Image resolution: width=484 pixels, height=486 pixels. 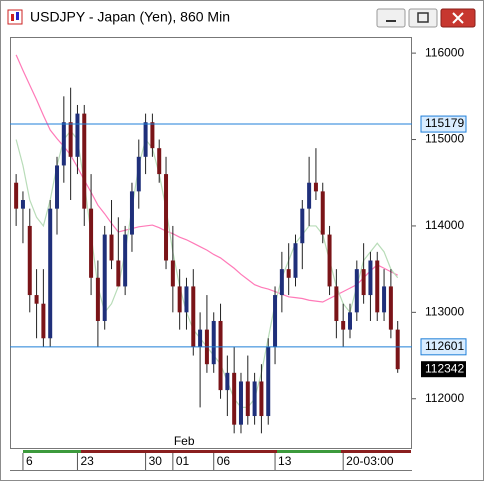 I want to click on y-tick-label: 114000, so click(x=444, y=225).